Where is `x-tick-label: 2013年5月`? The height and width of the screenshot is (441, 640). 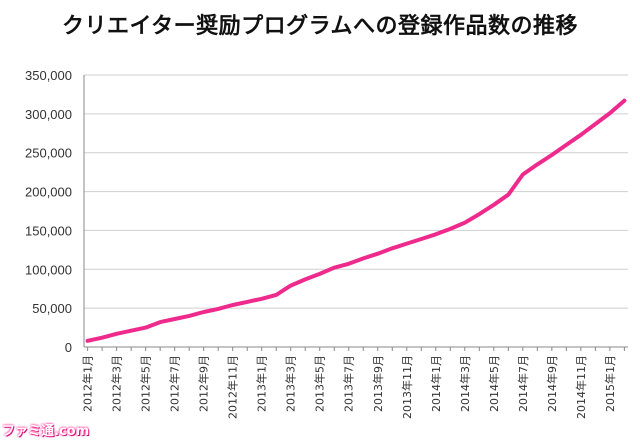
x-tick-label: 2013年5月 is located at coordinates (320, 383).